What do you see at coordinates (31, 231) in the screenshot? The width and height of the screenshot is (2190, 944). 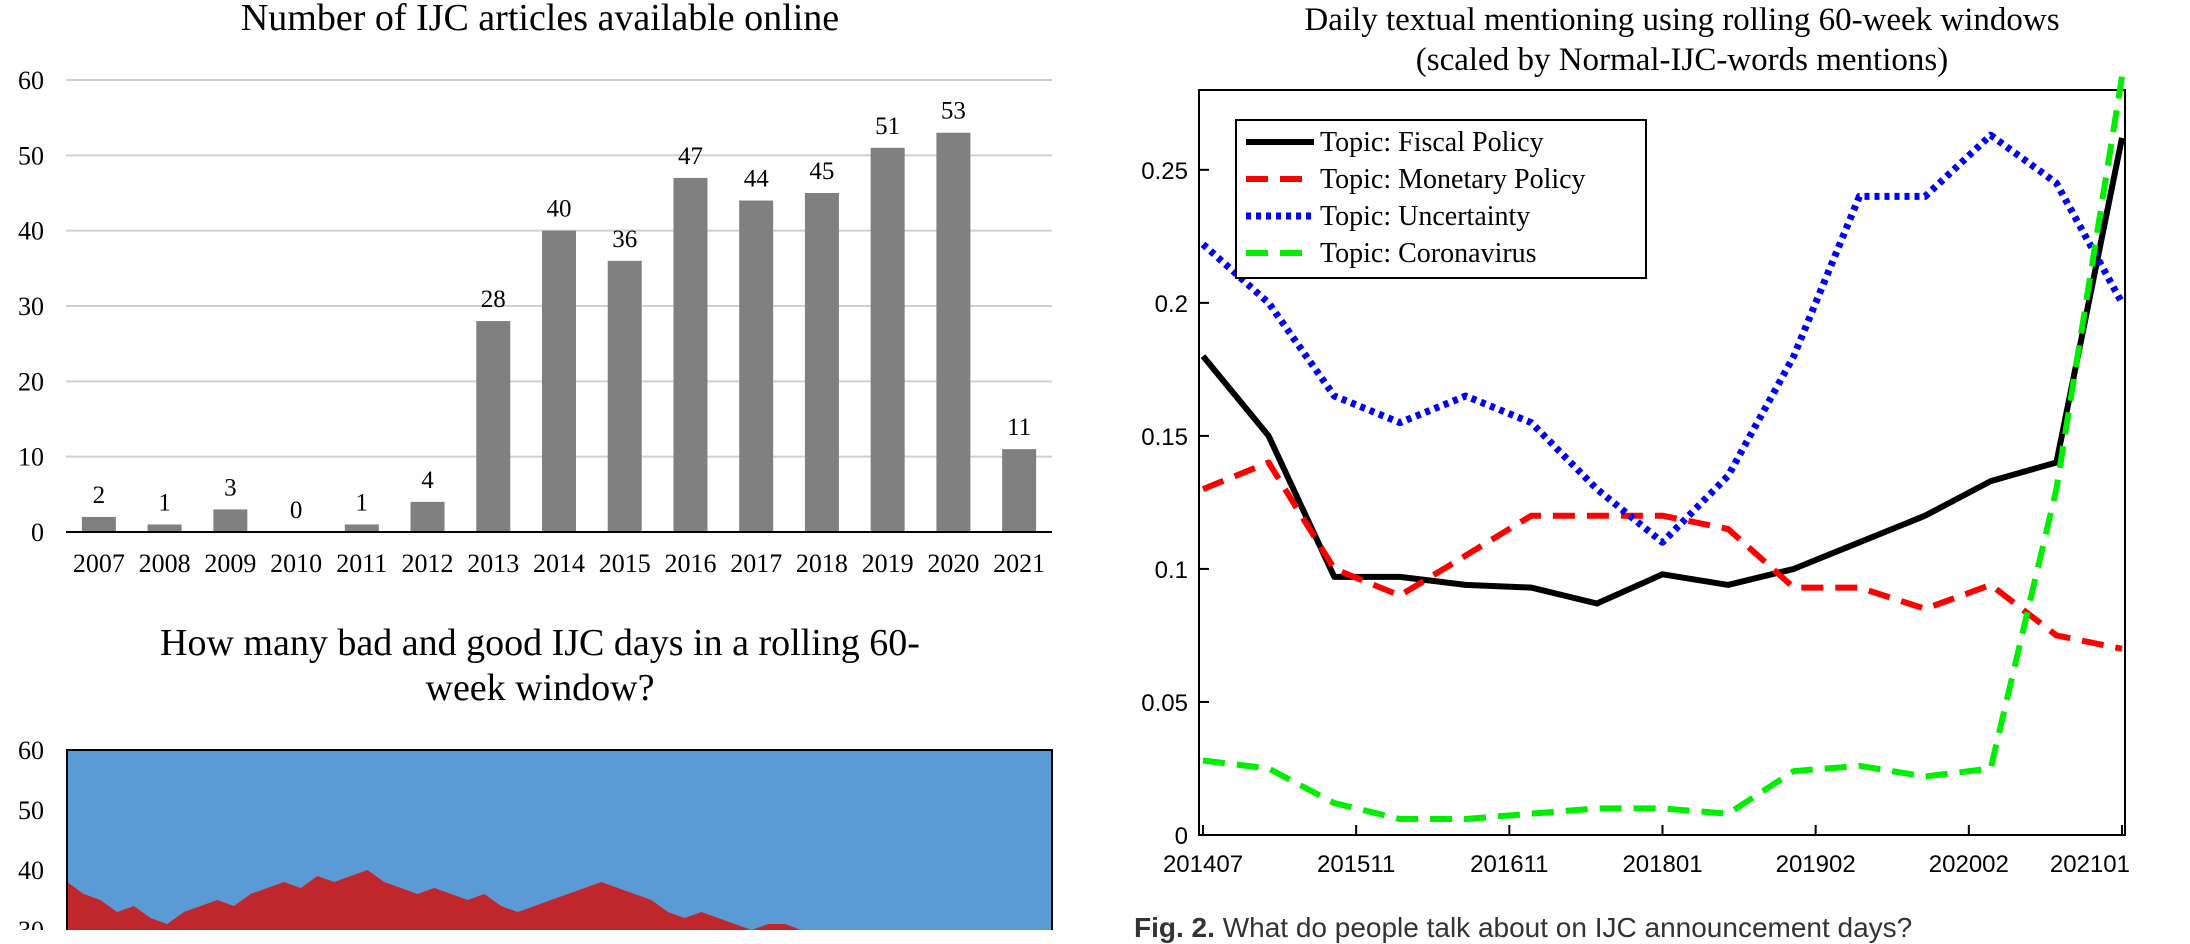 I see `bar-y-tick-label: 40` at bounding box center [31, 231].